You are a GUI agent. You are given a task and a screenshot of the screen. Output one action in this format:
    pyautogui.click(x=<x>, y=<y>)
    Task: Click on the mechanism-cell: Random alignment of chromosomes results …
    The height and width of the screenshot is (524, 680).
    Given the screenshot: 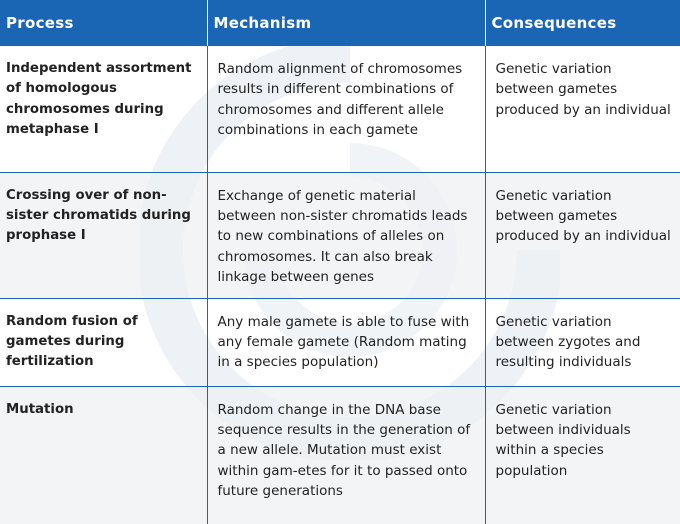 What is the action you would take?
    pyautogui.click(x=345, y=109)
    